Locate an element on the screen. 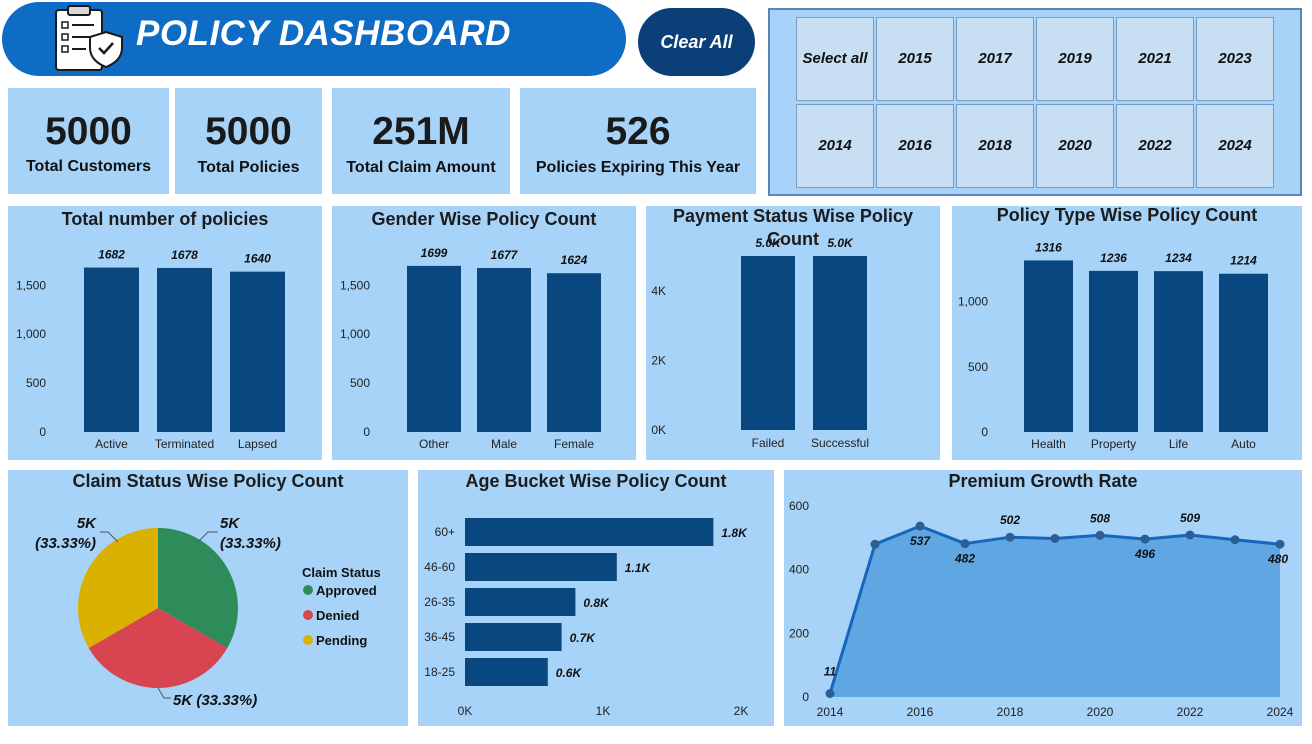  chart-title: Policy Type Wise Policy Count is located at coordinates (1127, 215).